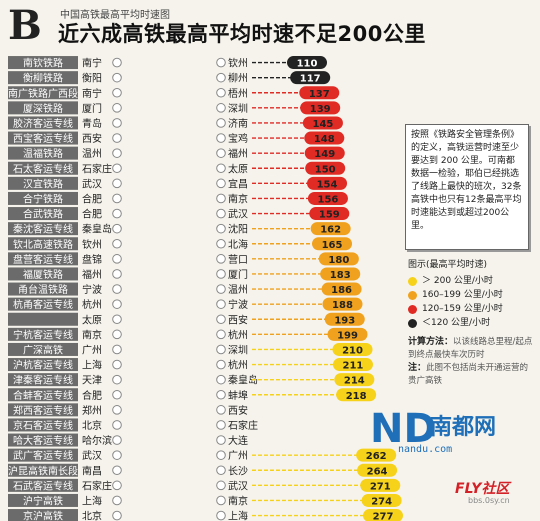 The height and width of the screenshot is (521, 540). Describe the element at coordinates (43, 229) in the screenshot. I see `line-label: 秦沈客运专线` at that location.